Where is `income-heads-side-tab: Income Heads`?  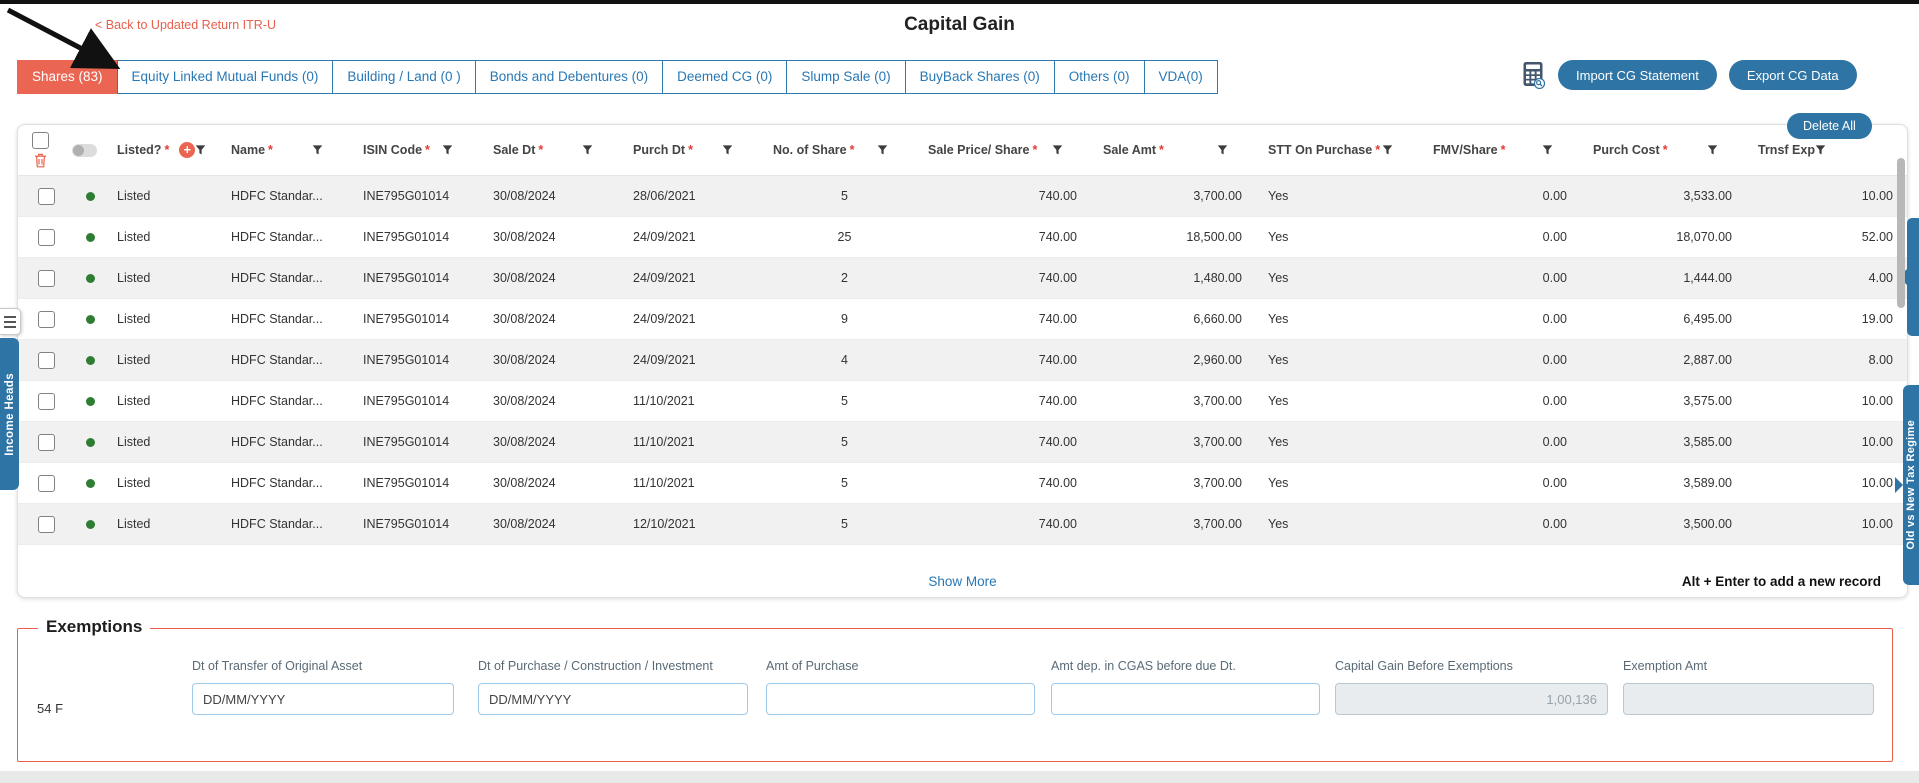 income-heads-side-tab: Income Heads is located at coordinates (9, 414).